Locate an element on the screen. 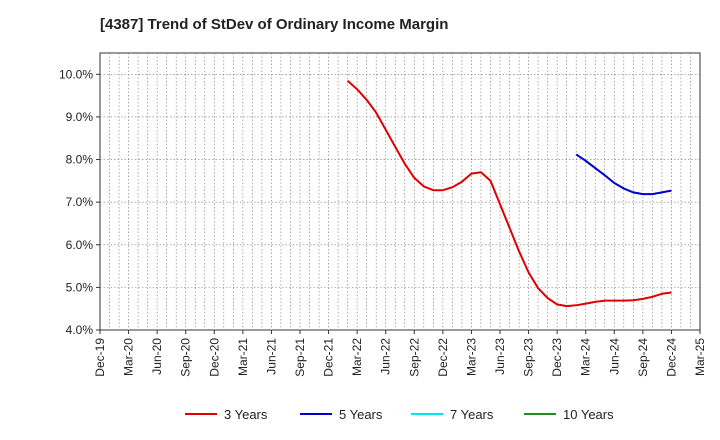  legend-label: 5 Years is located at coordinates (361, 414).